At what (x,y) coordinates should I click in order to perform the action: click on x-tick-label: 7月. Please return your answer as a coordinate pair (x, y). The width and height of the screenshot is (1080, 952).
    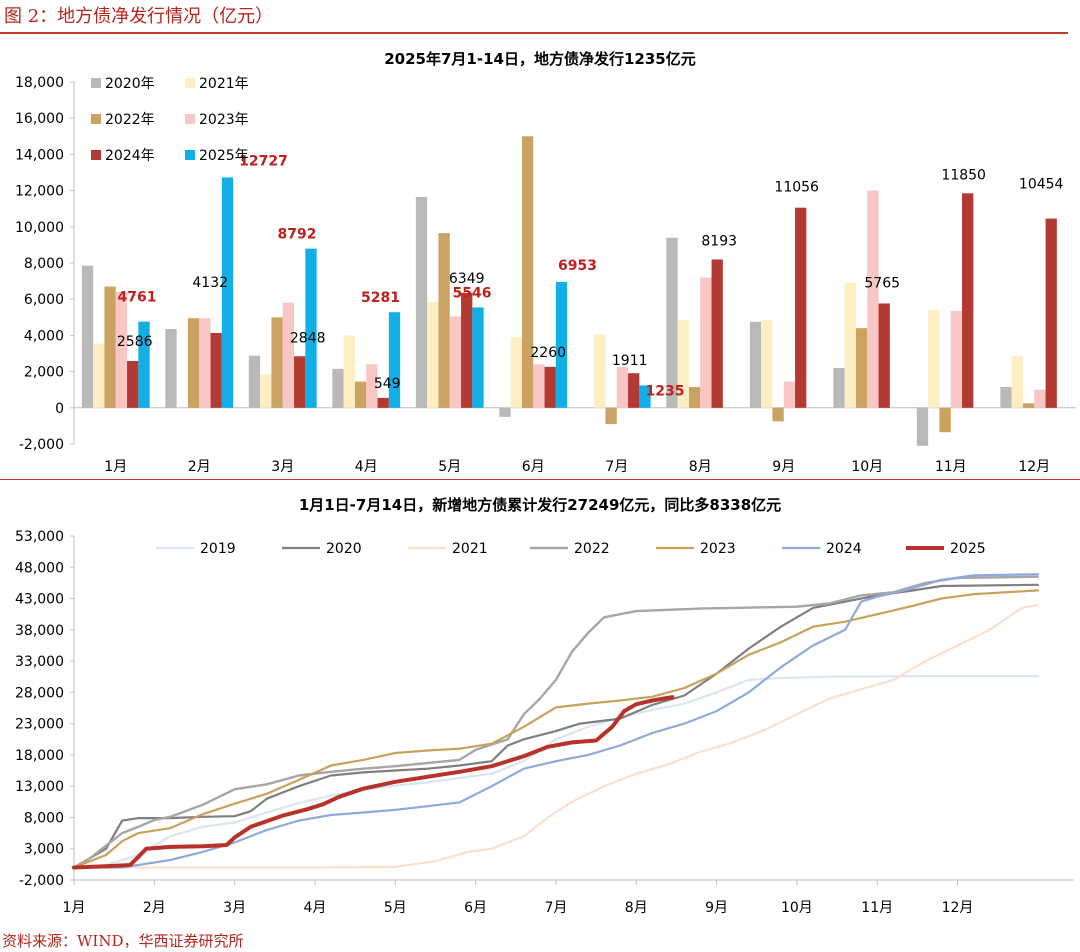
    Looking at the image, I should click on (616, 467).